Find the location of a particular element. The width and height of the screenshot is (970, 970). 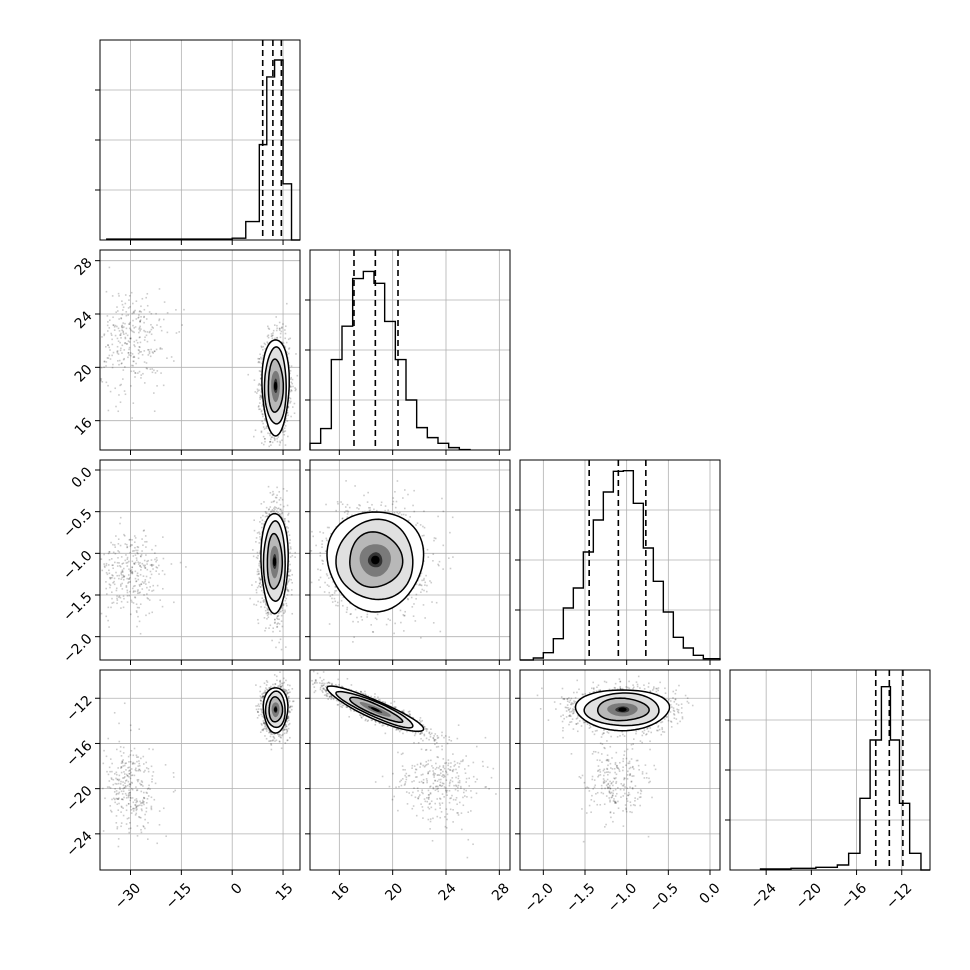

x-tick-label: −2.0 is located at coordinates (539, 897).